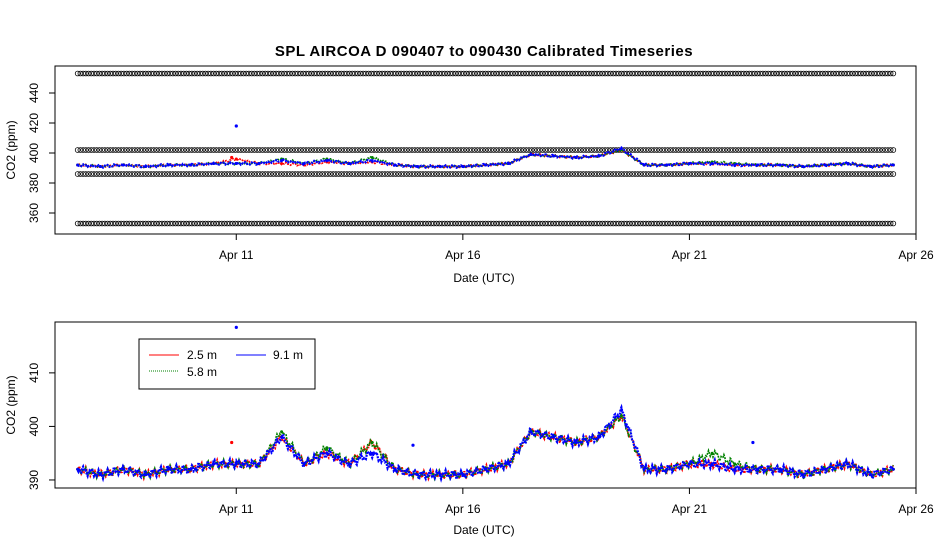 The height and width of the screenshot is (540, 936). I want to click on top-y-tick-label: 380, so click(34, 183).